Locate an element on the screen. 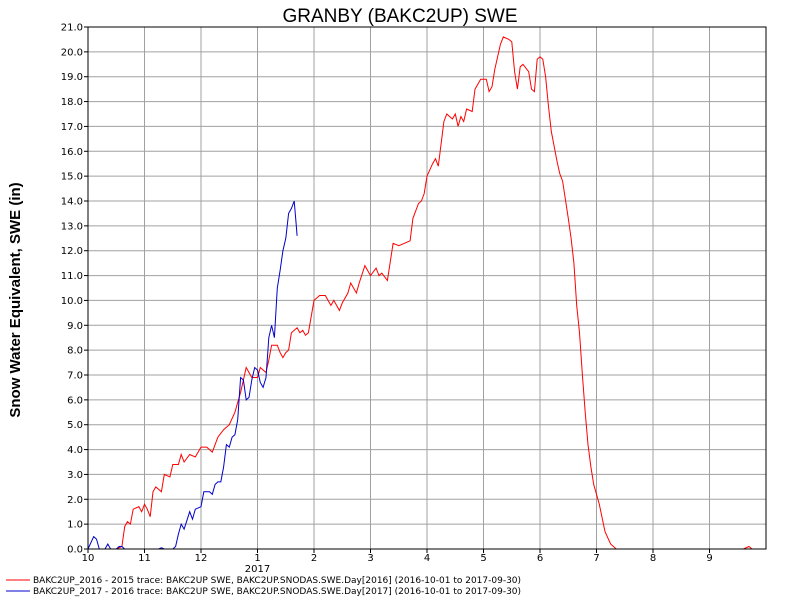  x-tick-label: 5 is located at coordinates (483, 558).